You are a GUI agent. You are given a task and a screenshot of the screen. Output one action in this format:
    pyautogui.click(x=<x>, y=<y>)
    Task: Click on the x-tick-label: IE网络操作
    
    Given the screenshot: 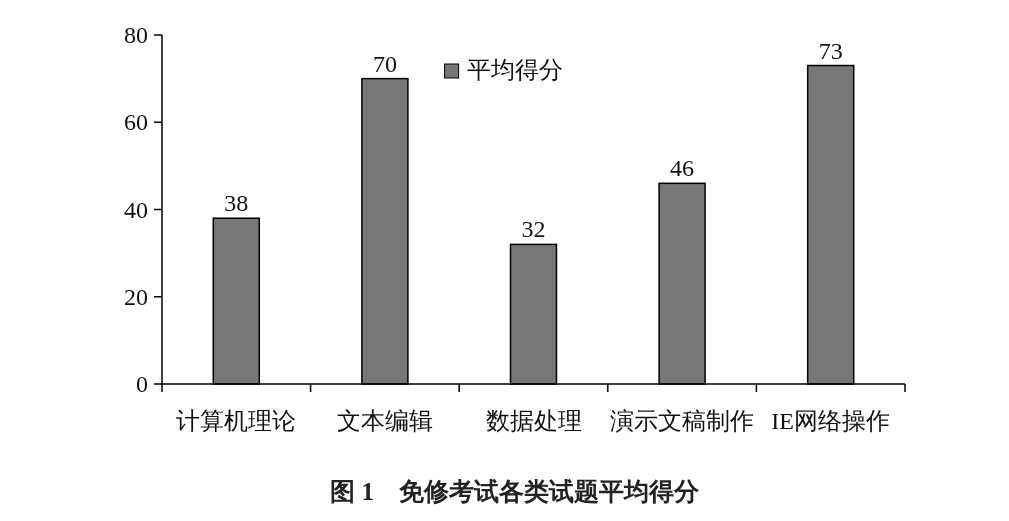 What is the action you would take?
    pyautogui.click(x=831, y=421)
    